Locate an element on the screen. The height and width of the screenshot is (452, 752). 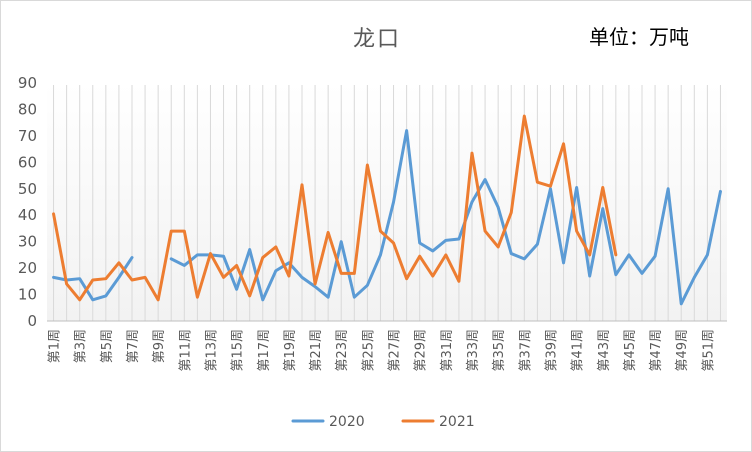
y-tick-label: 80 is located at coordinates (27, 109).